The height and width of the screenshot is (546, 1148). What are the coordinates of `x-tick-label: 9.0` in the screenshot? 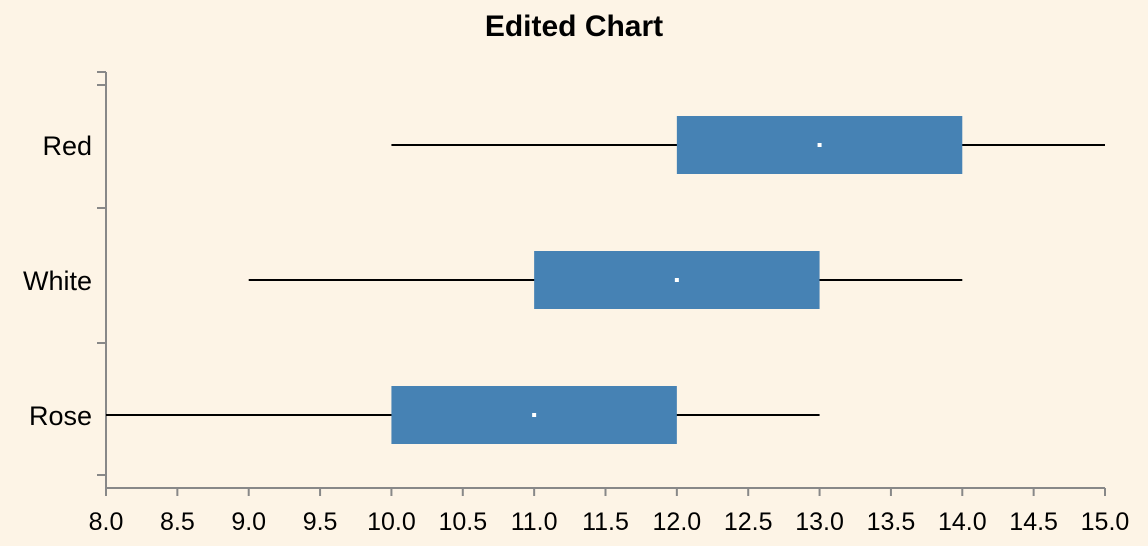 It's located at (248, 522).